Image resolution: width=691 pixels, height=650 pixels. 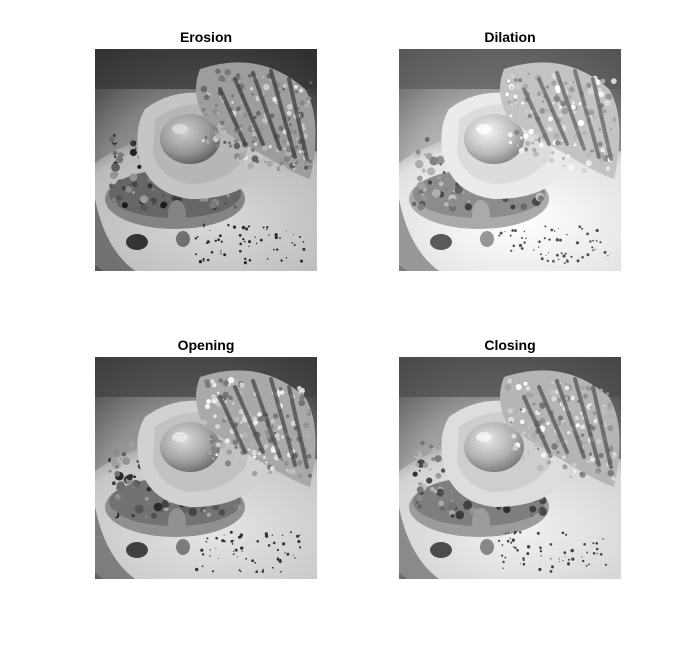 I want to click on subplot-dilation: Dilation, so click(x=510, y=149).